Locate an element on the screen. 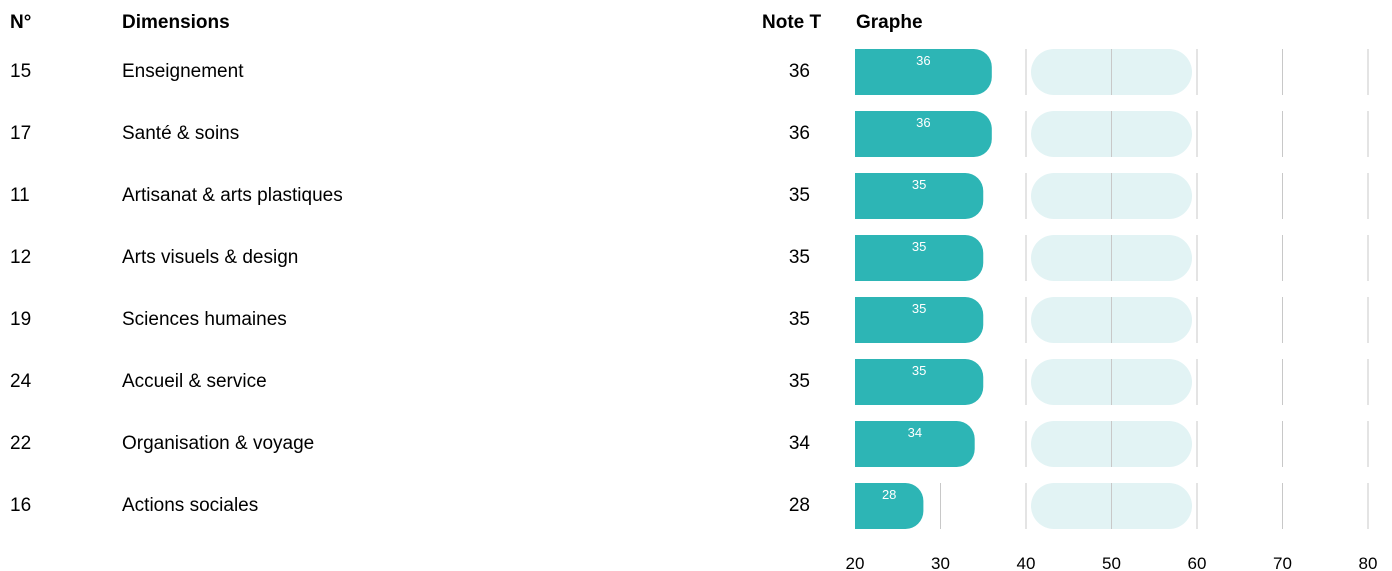 The width and height of the screenshot is (1392, 571). header-note-t: Note T is located at coordinates (792, 22).